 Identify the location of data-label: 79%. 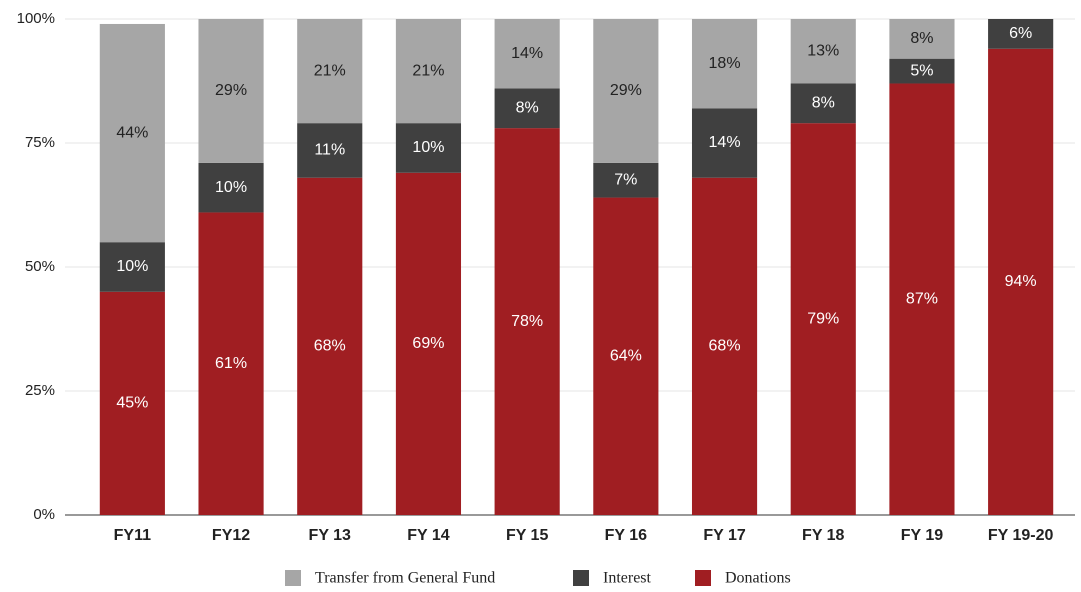
(823, 318).